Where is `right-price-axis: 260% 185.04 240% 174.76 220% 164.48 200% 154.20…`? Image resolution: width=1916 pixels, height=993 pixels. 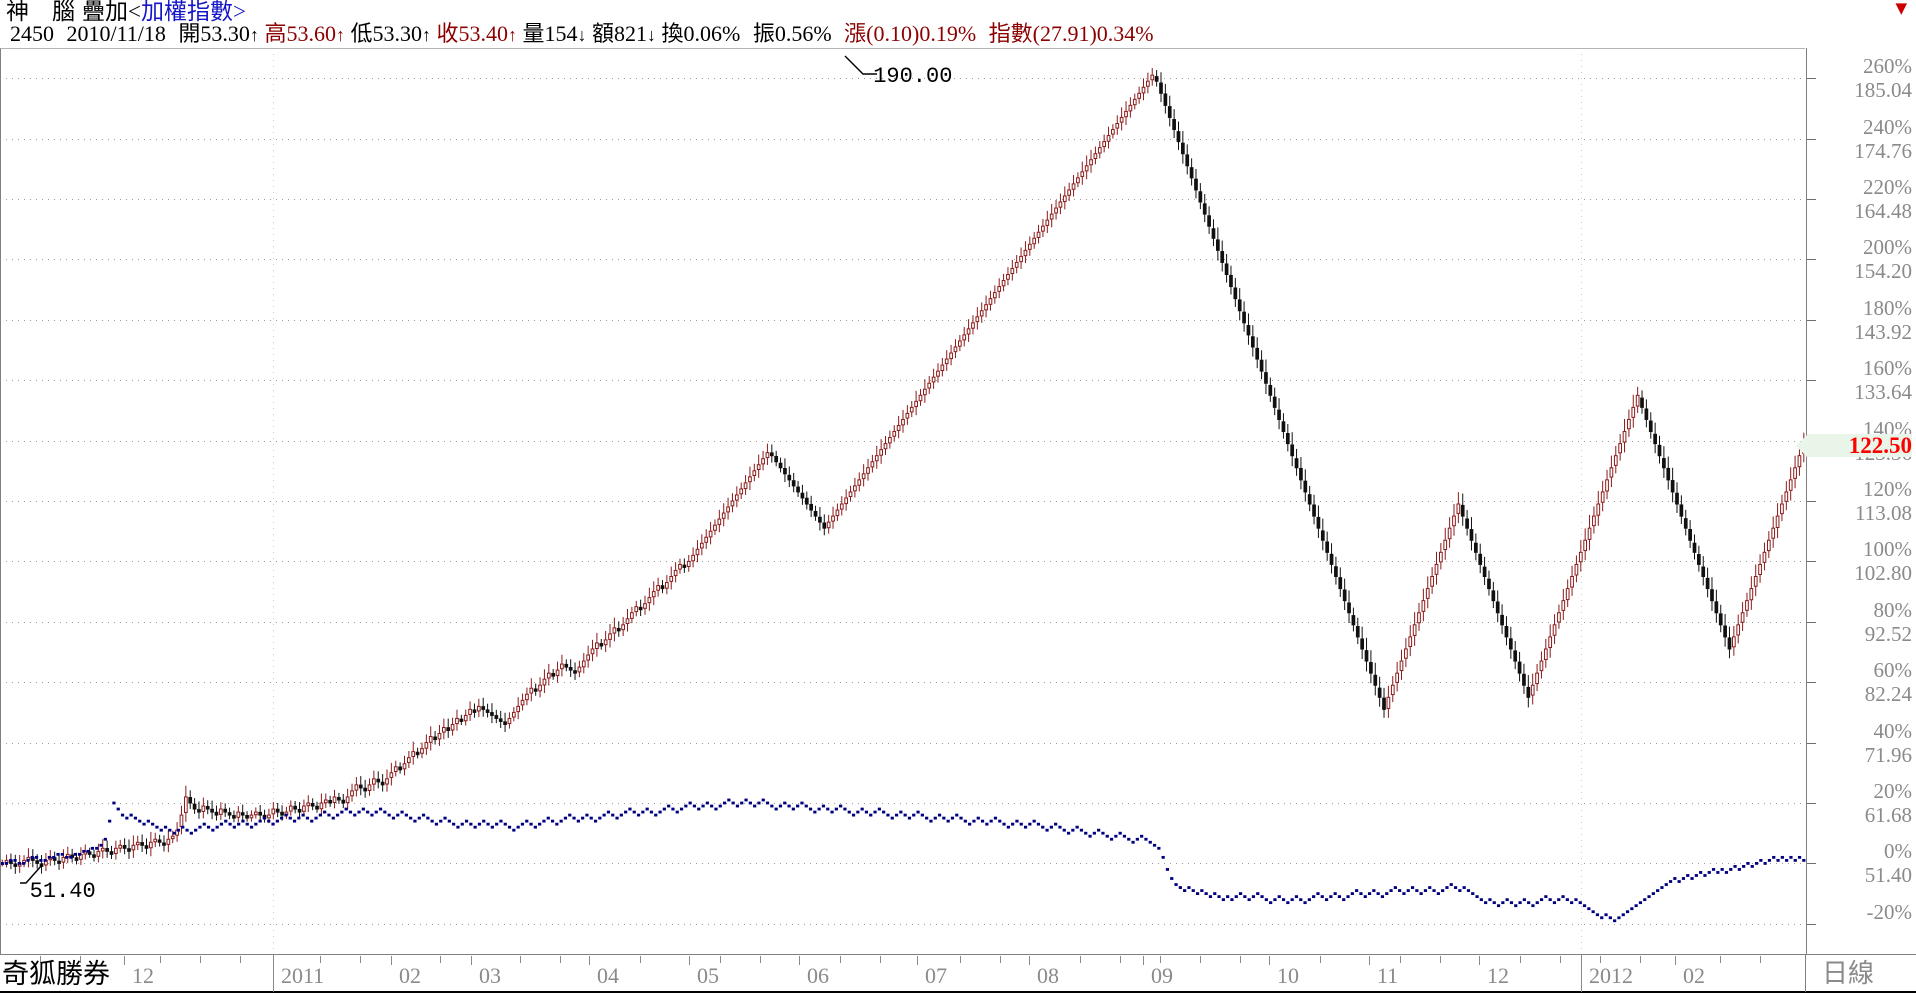 right-price-axis: 260% 185.04 240% 174.76 220% 164.48 200% 154.20… is located at coordinates (1856, 501).